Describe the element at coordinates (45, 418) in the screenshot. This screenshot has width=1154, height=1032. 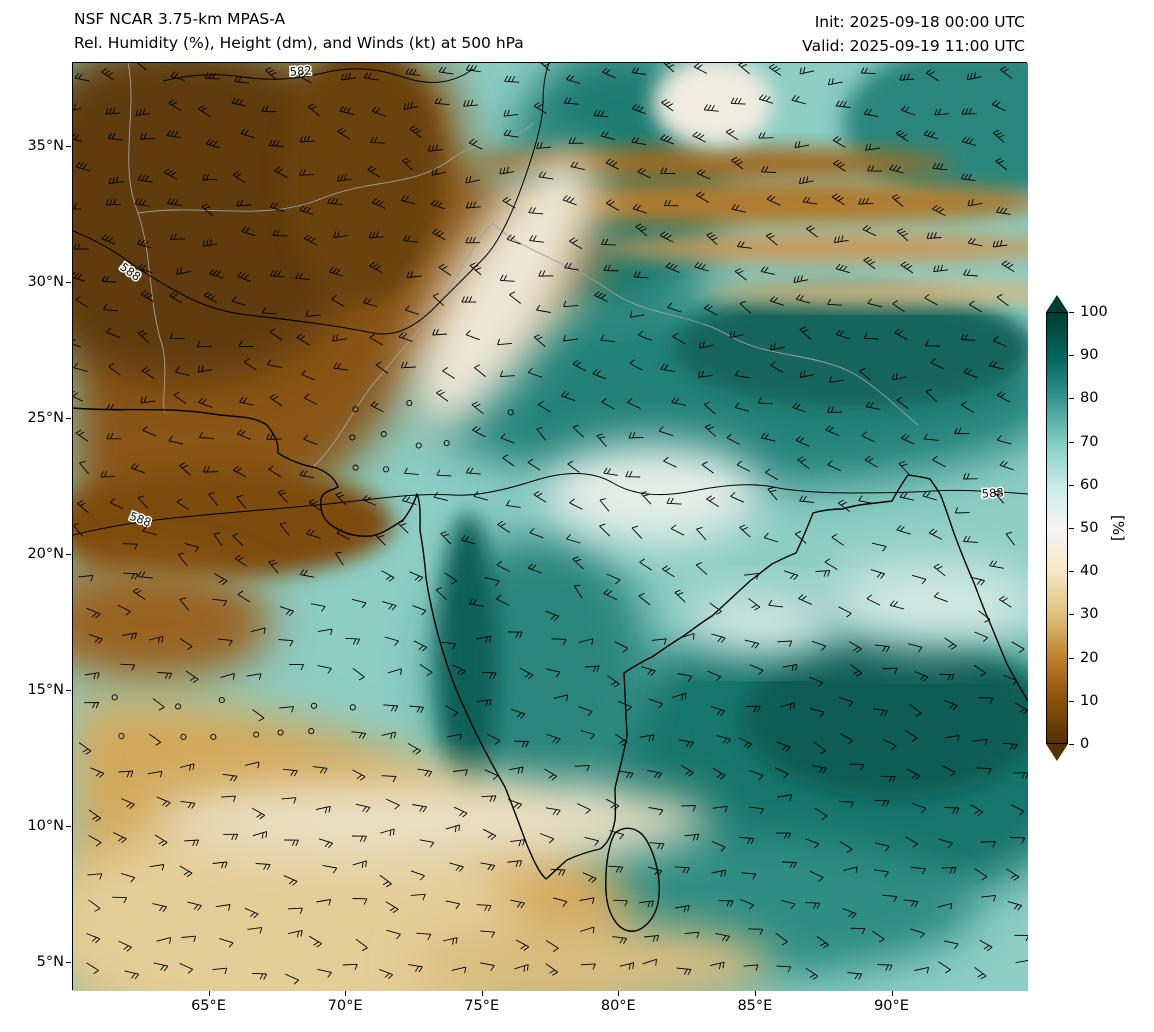
I see `y-tick-label: 25°N` at that location.